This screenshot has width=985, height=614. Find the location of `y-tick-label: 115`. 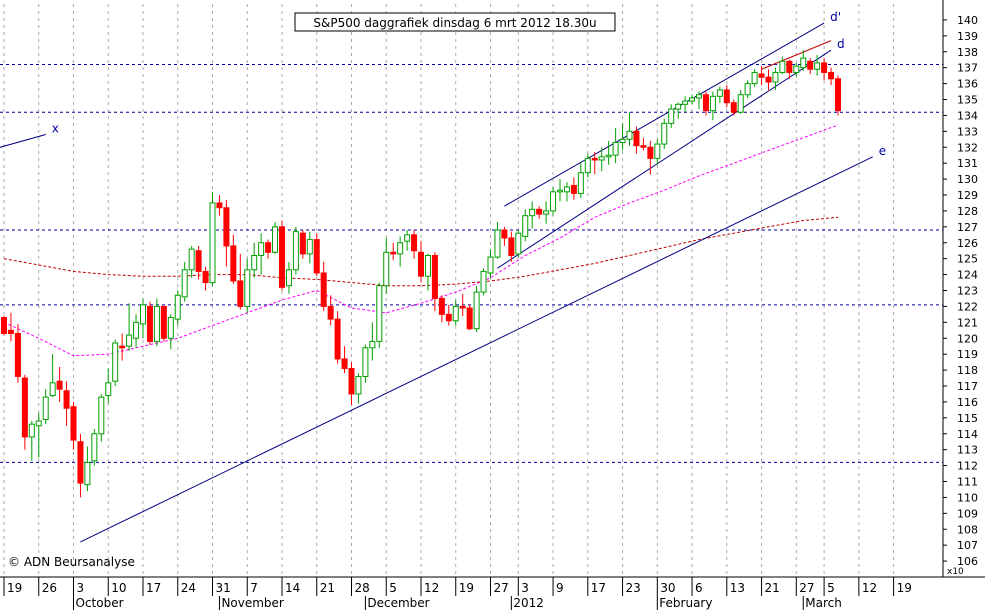

y-tick-label: 115 is located at coordinates (967, 418).